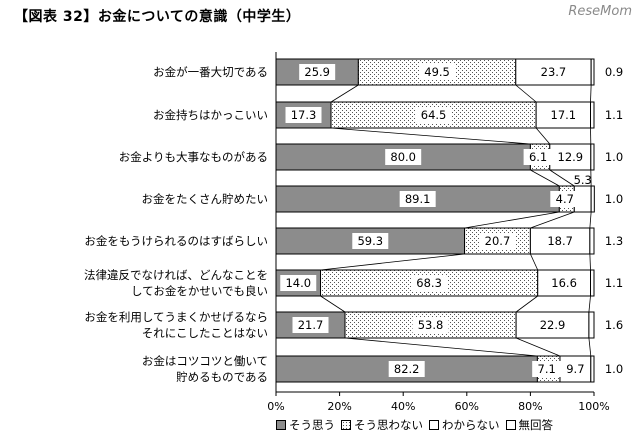  Describe the element at coordinates (210, 72) in the screenshot. I see `category-label: お金が一番大切である` at that location.